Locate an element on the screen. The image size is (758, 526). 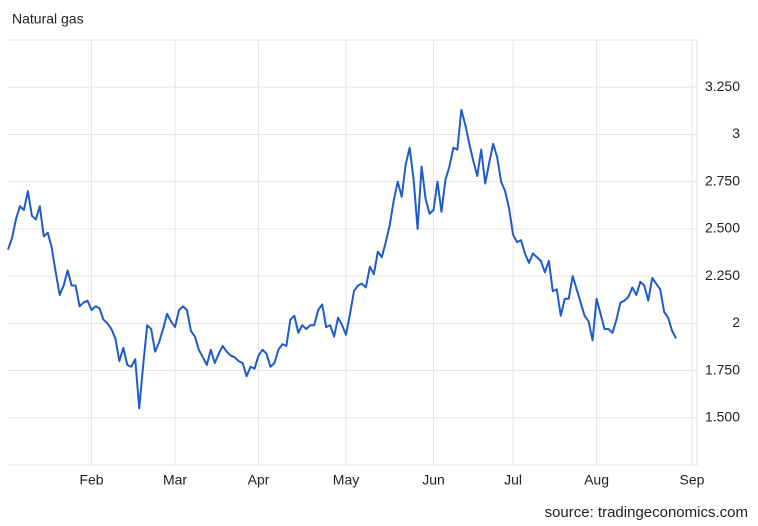
x-tick-label: May is located at coordinates (346, 480).